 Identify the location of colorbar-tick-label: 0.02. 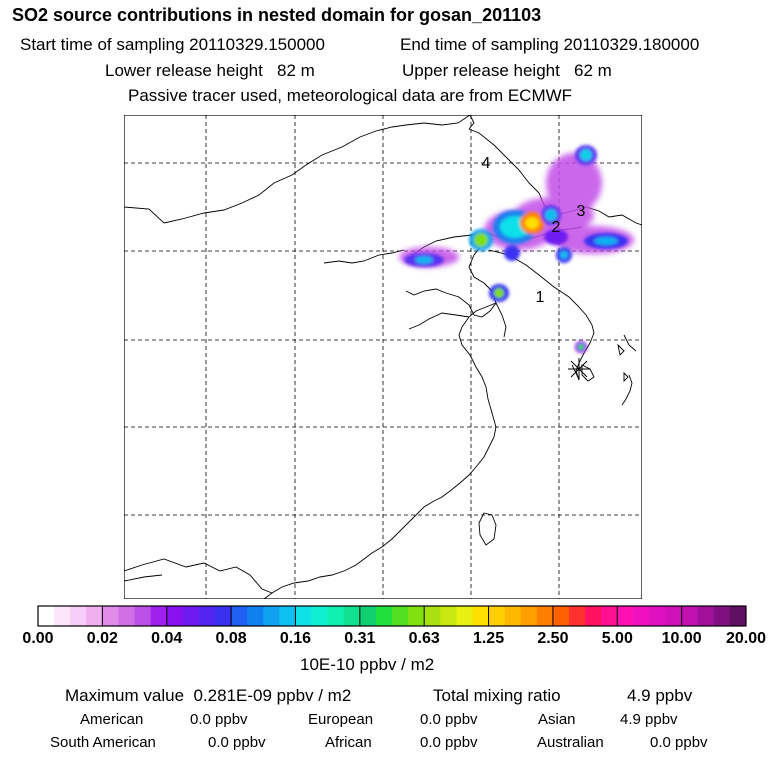
(102, 638).